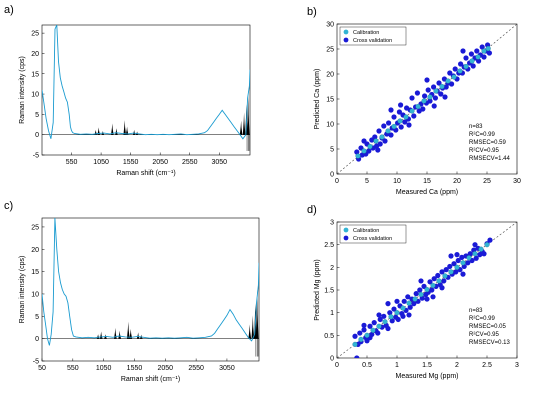 Image resolution: width=550 pixels, height=401 pixels. I want to click on stats-line: RMSECV=0.13, so click(490, 343).